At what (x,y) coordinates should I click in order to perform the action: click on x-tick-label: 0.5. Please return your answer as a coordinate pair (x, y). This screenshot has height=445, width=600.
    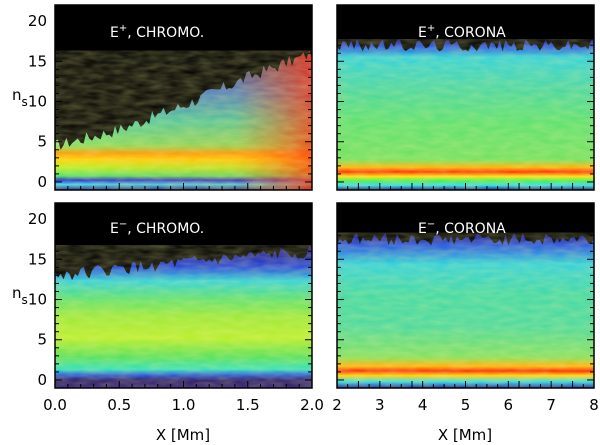
    Looking at the image, I should click on (119, 405).